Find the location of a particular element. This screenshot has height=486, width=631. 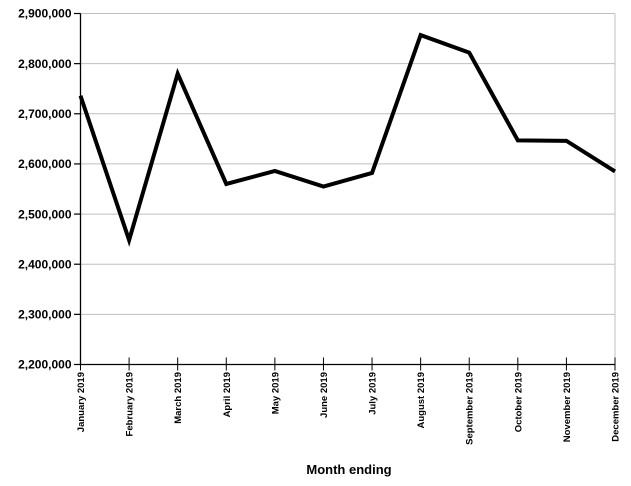

y-tick-label: 2,600,000 is located at coordinates (45, 164).